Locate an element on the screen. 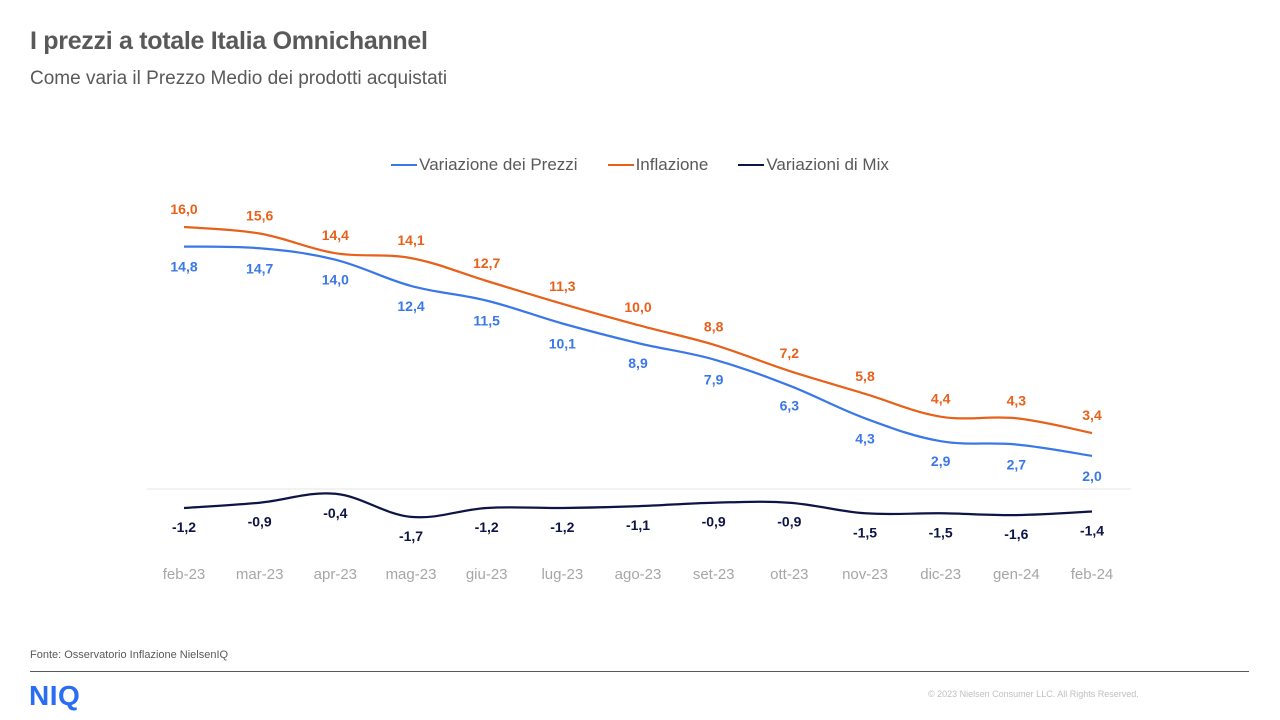 Image resolution: width=1280 pixels, height=720 pixels. legend-item-inflazione: Inflazione is located at coordinates (658, 165).